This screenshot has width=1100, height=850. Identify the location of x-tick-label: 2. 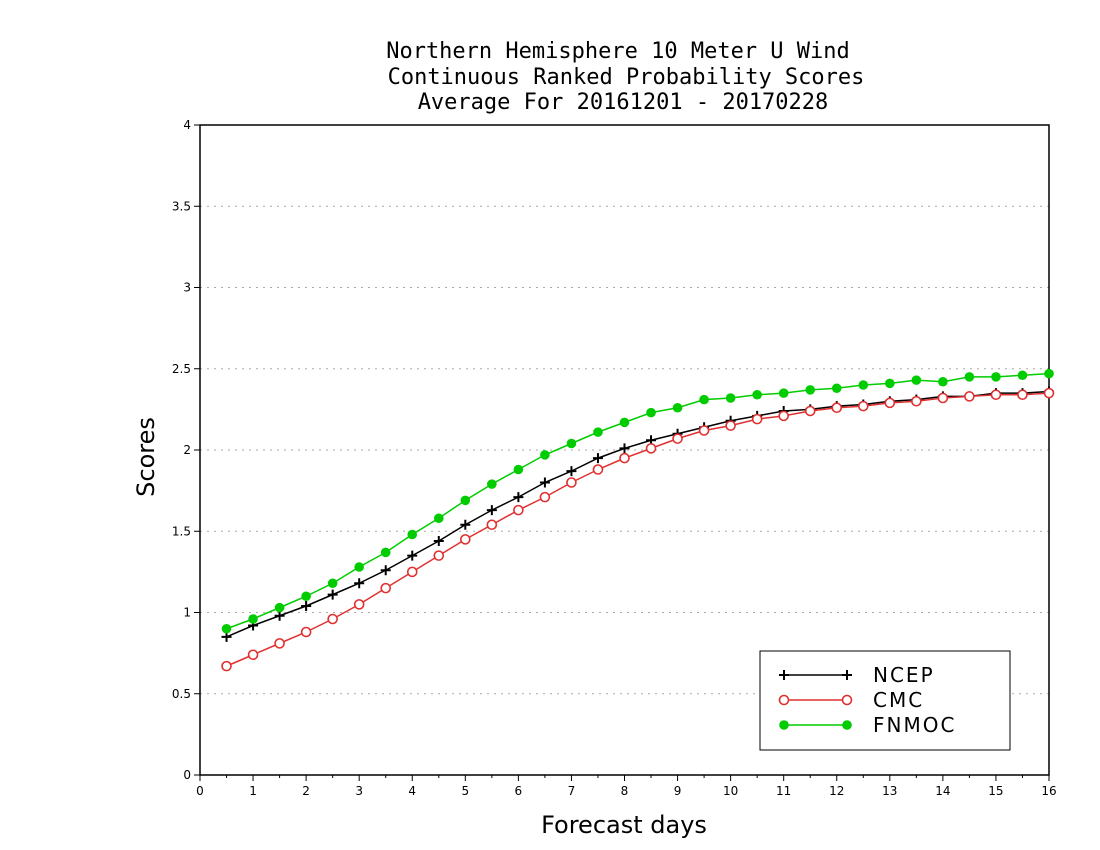
(306, 791).